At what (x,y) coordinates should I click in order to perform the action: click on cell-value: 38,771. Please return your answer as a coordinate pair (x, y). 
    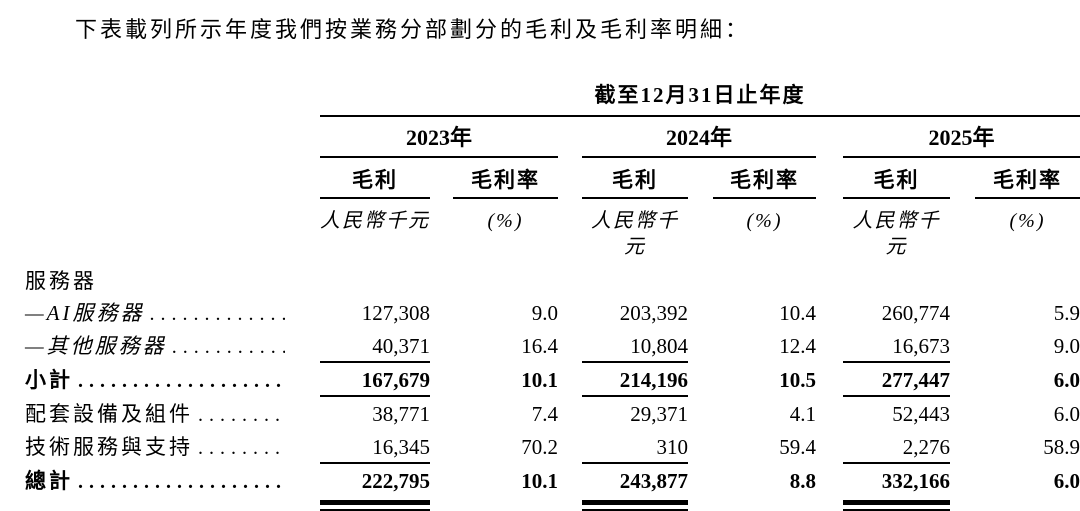
    Looking at the image, I should click on (401, 414).